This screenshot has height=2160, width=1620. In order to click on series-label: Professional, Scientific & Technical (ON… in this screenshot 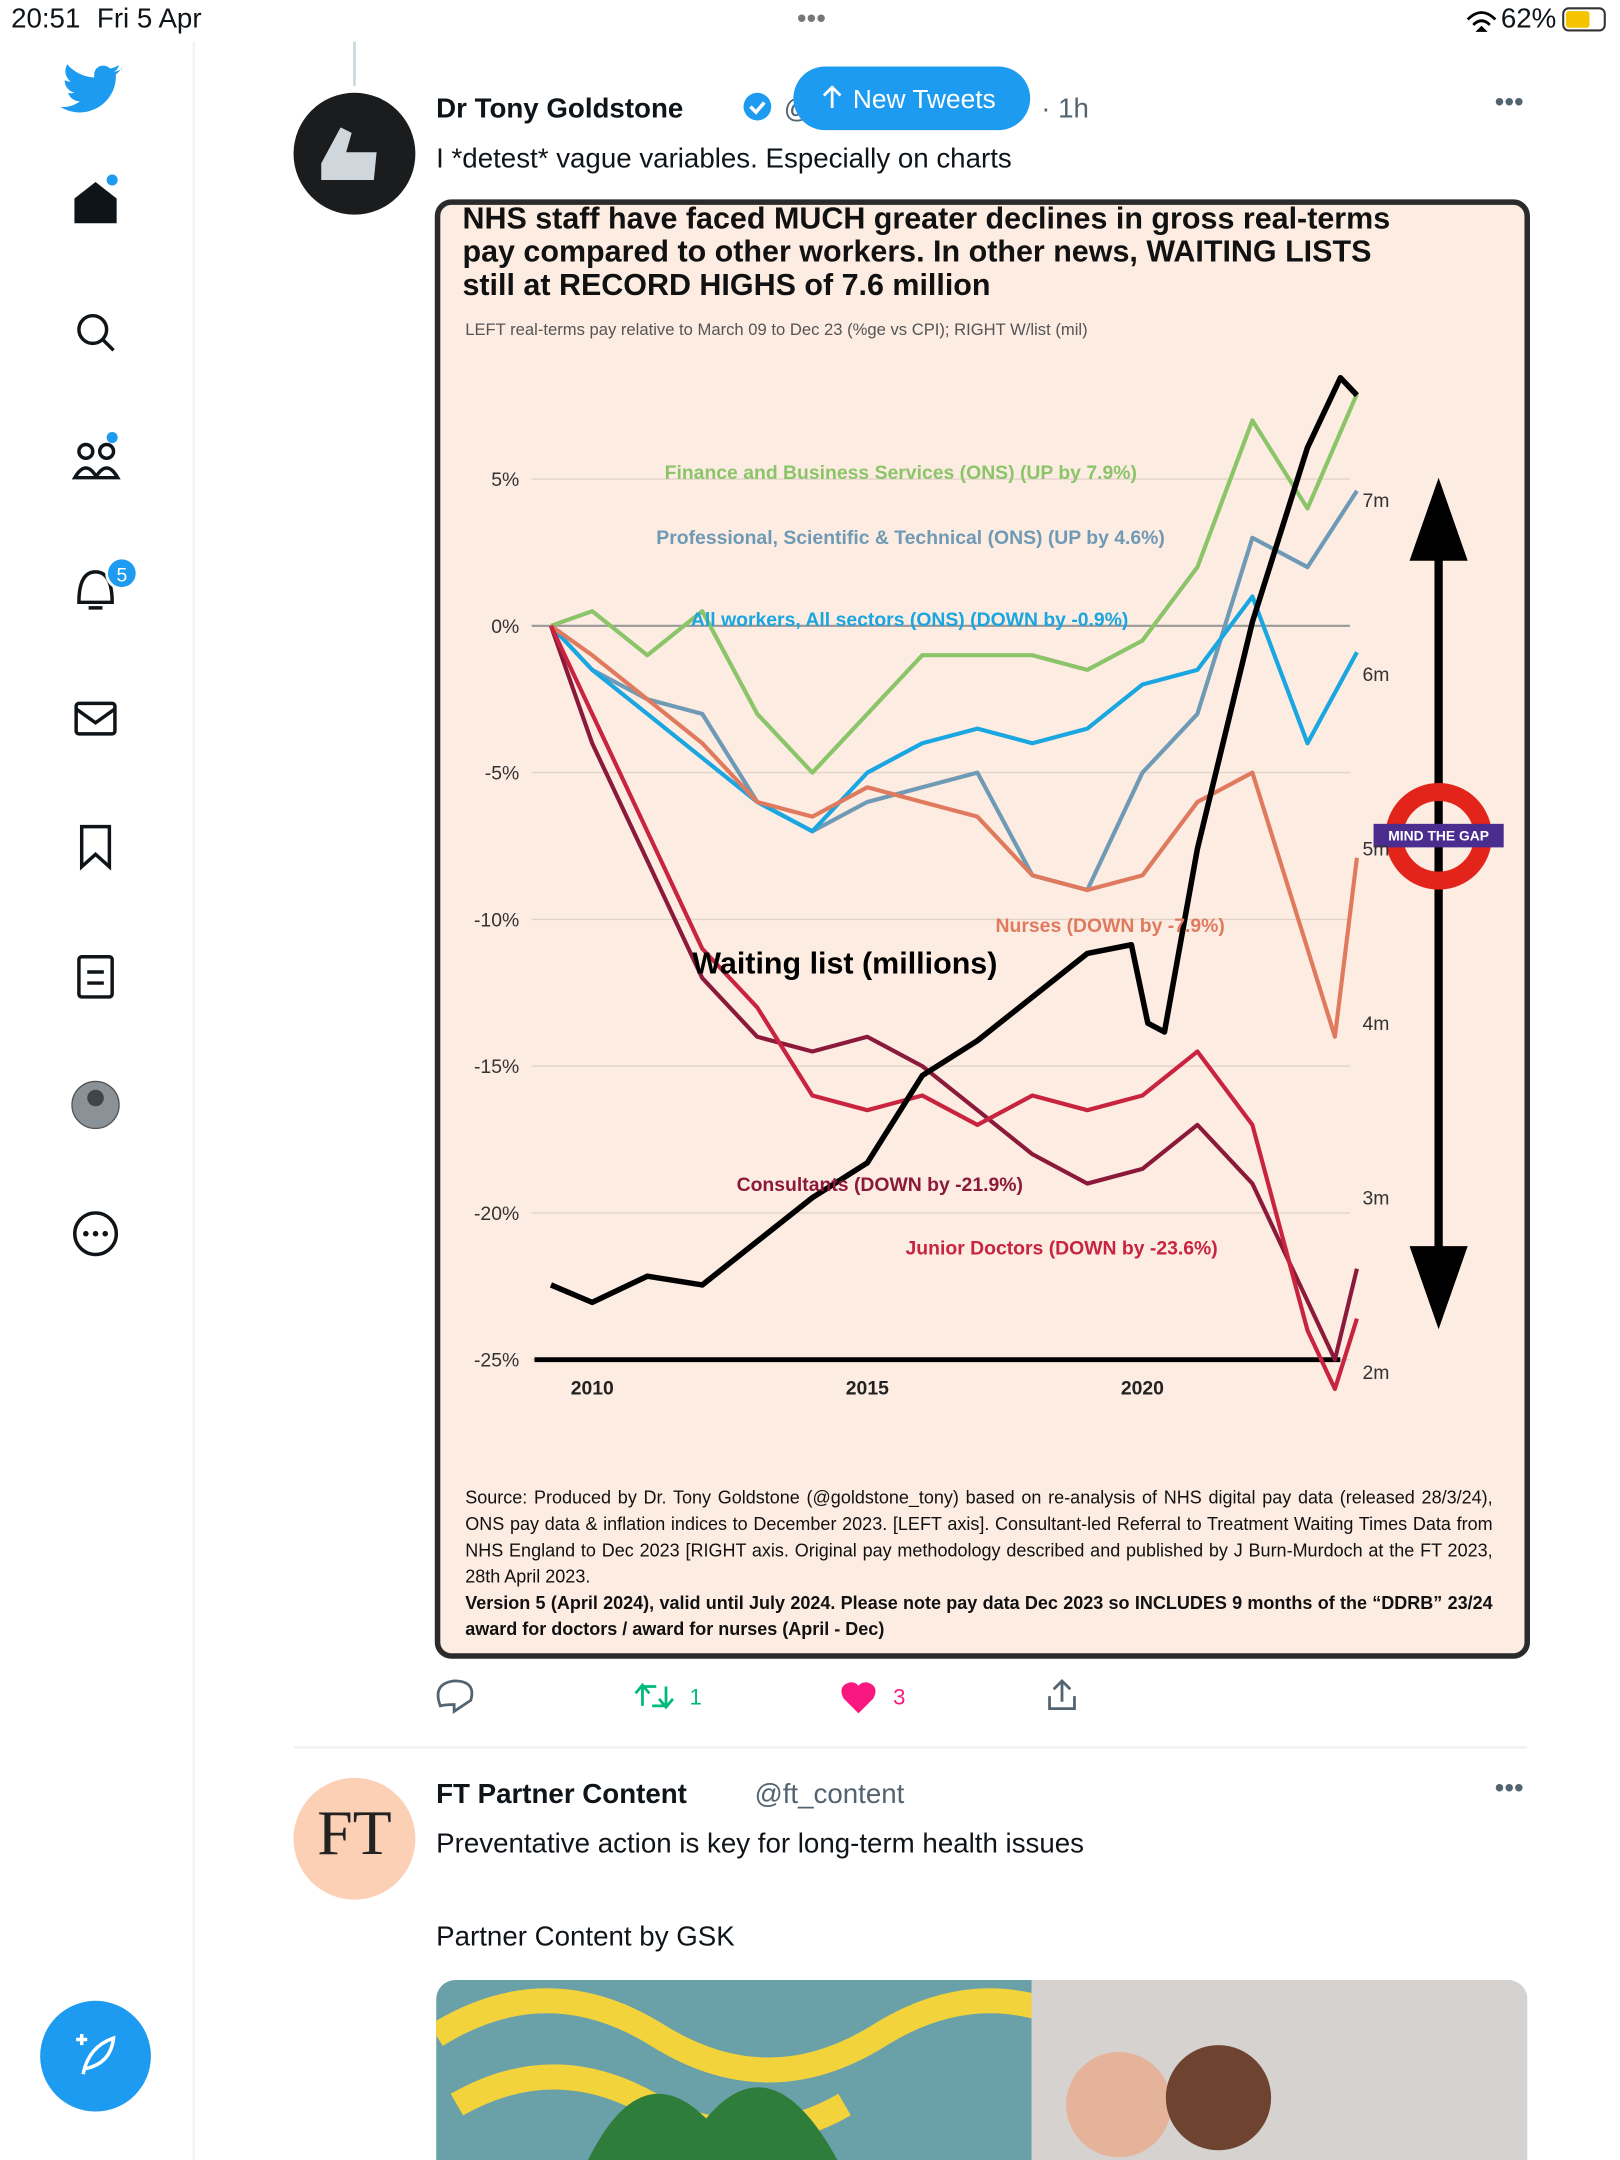, I will do `click(910, 538)`.